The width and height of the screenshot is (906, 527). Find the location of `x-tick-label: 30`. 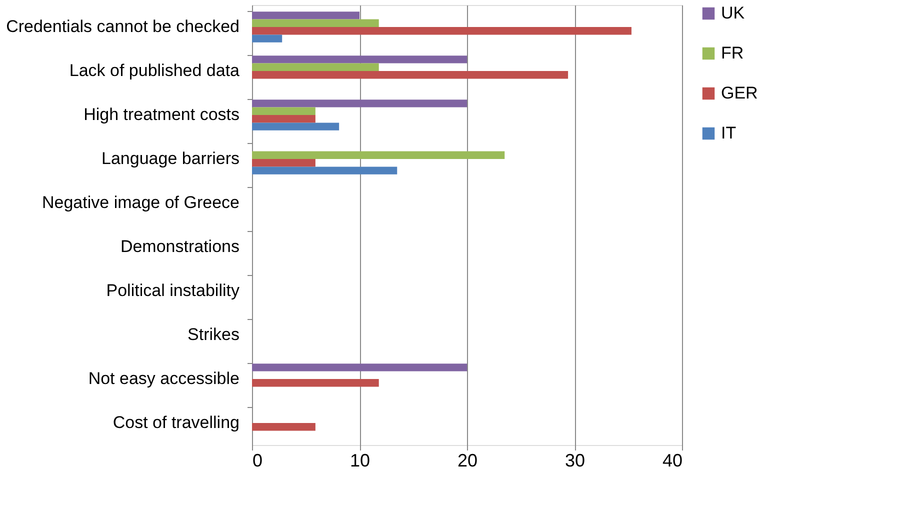

x-tick-label: 30 is located at coordinates (575, 460).